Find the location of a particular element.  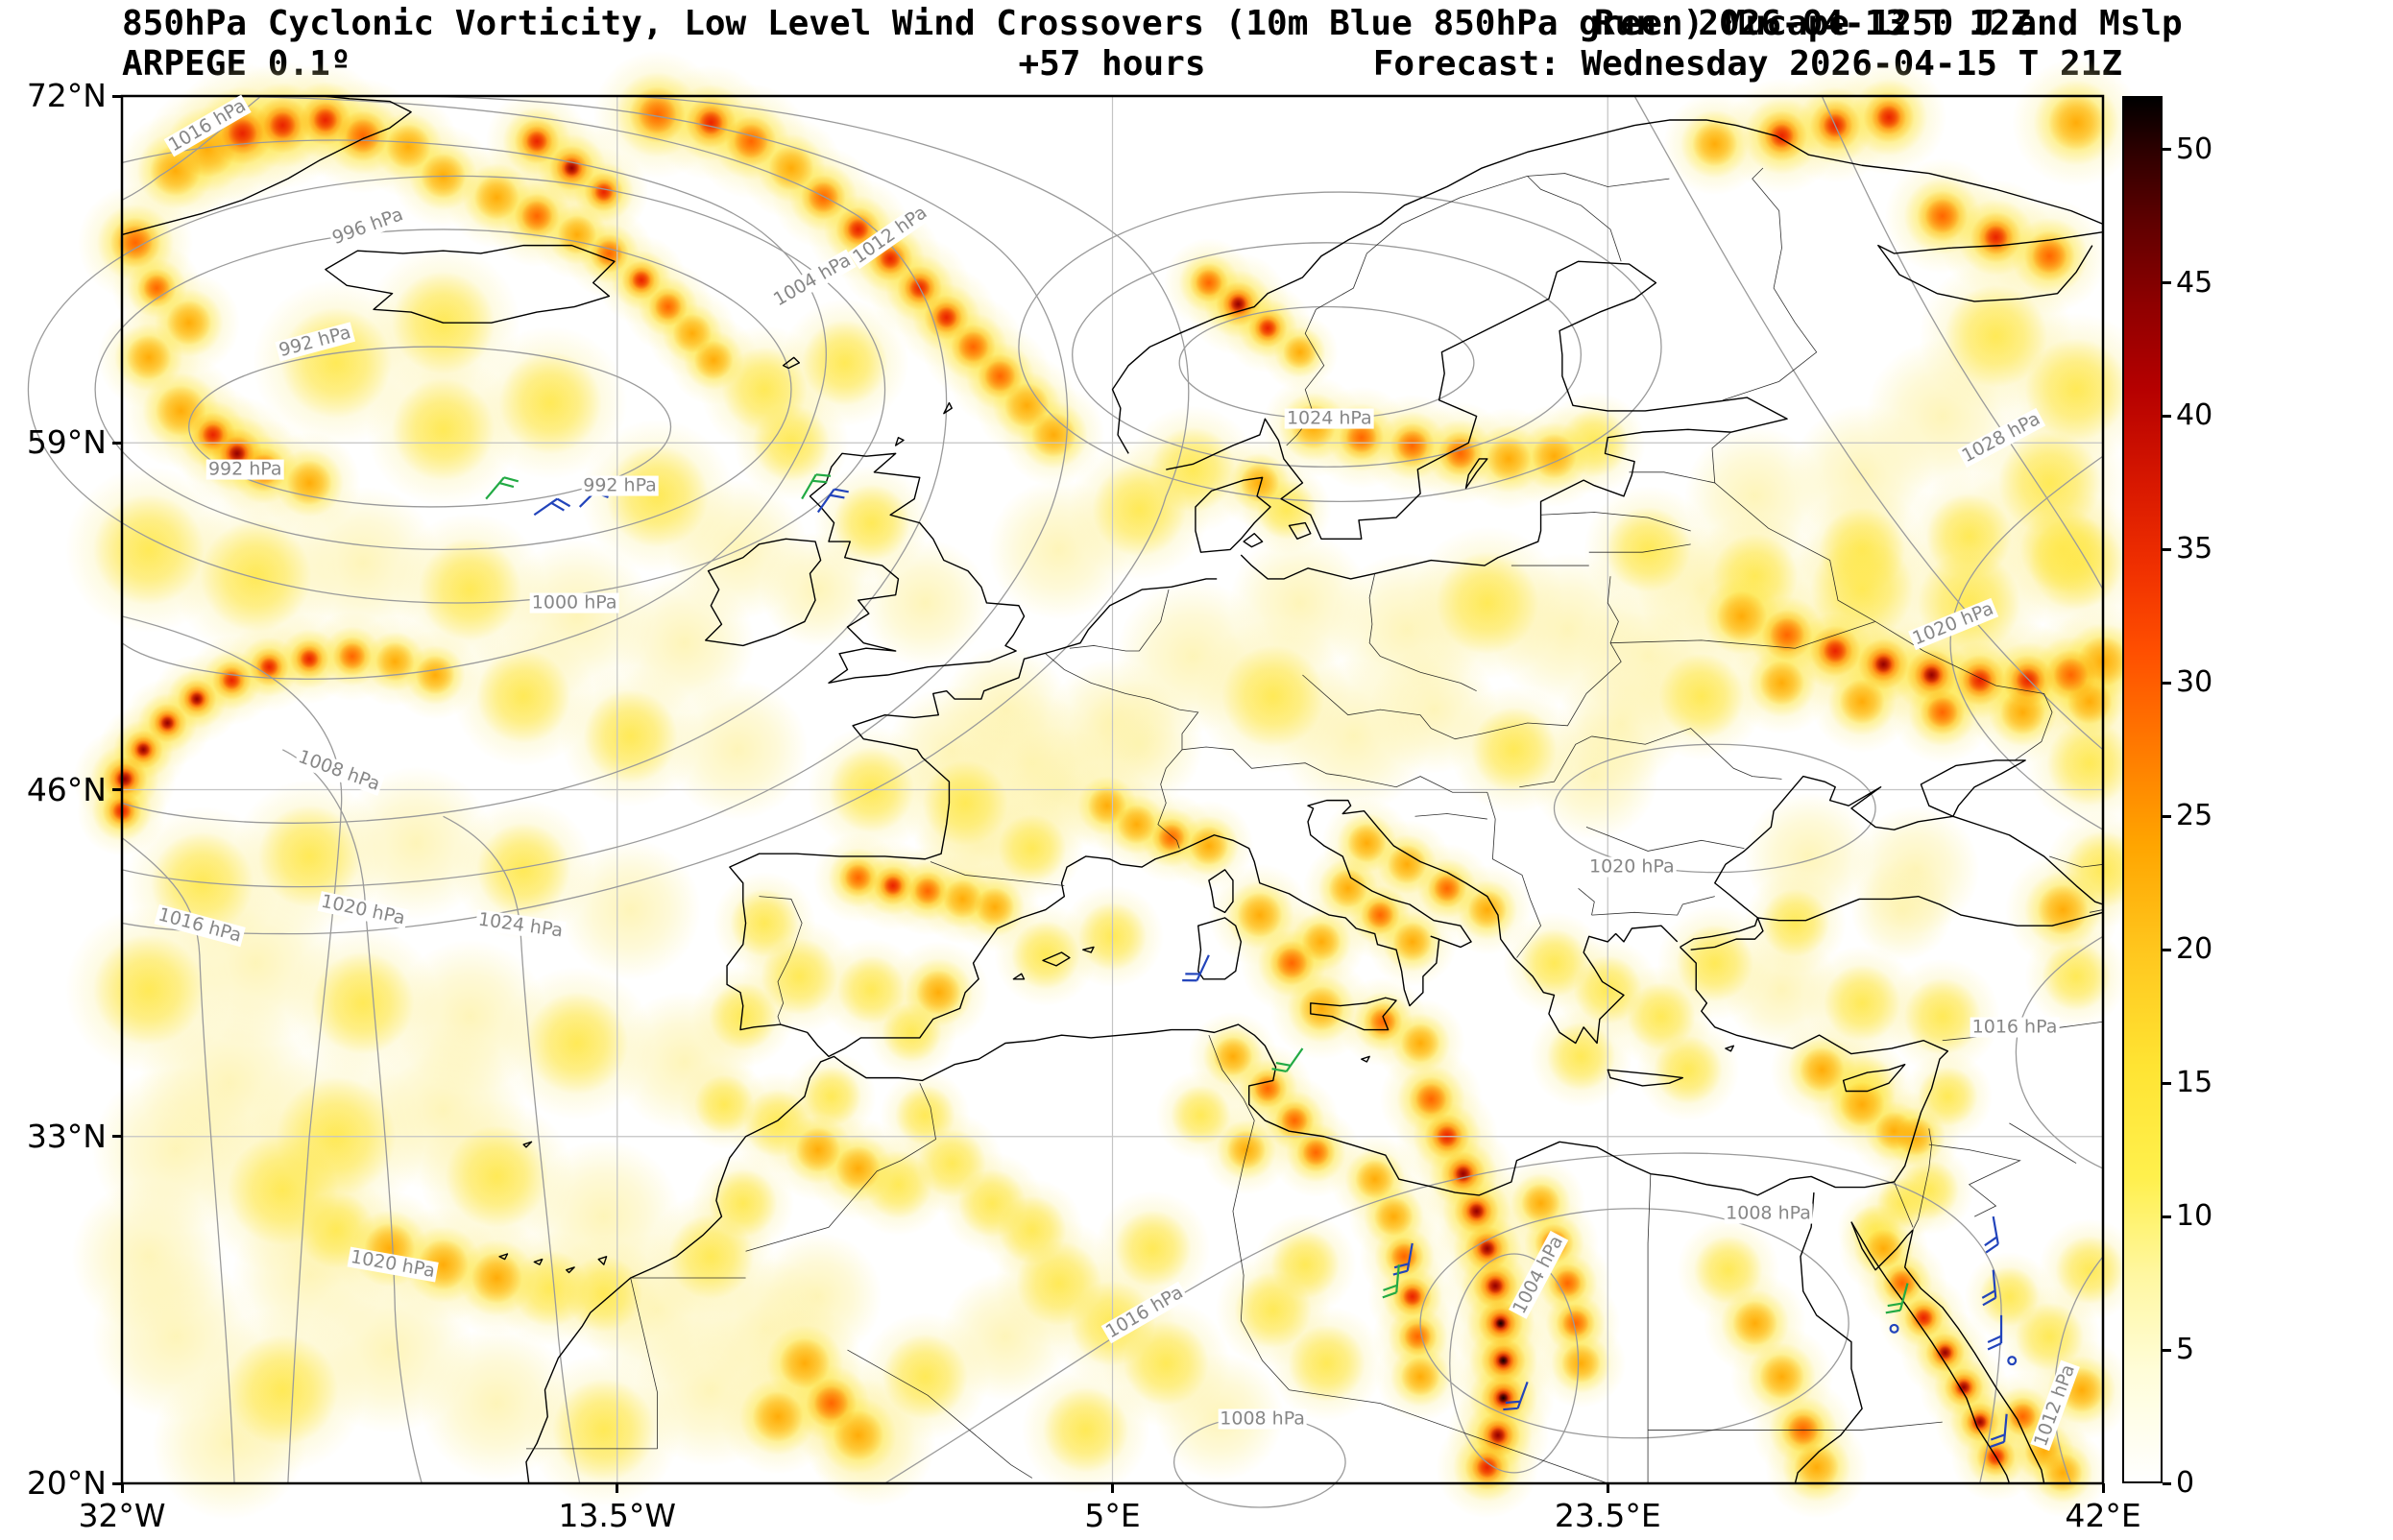

colorbar is located at coordinates (2142, 789).